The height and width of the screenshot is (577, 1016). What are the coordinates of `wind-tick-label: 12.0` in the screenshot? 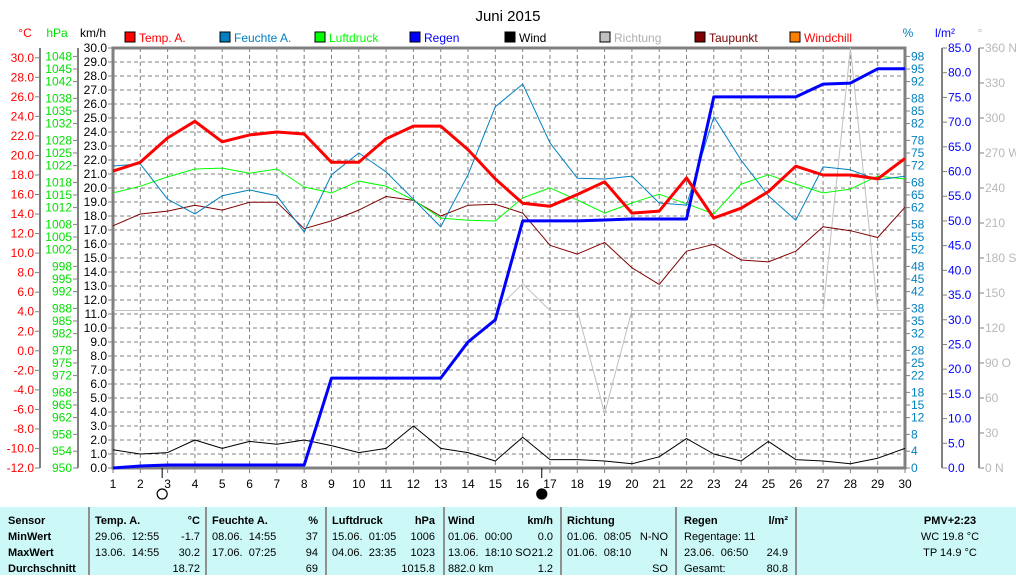 It's located at (96, 300).